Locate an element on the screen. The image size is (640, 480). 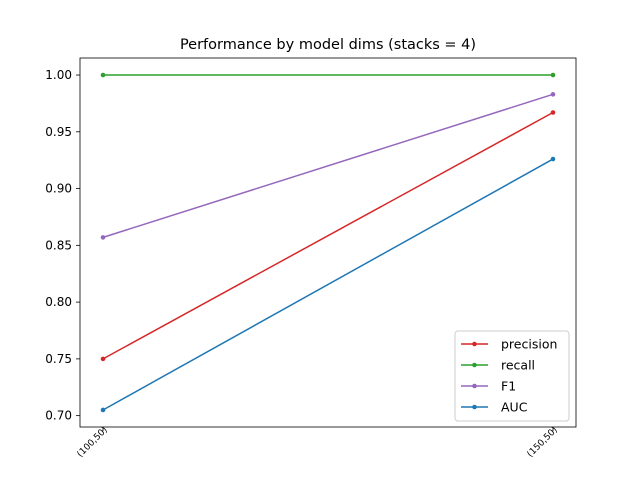
y-tick-label: 0.90 is located at coordinates (58, 189).